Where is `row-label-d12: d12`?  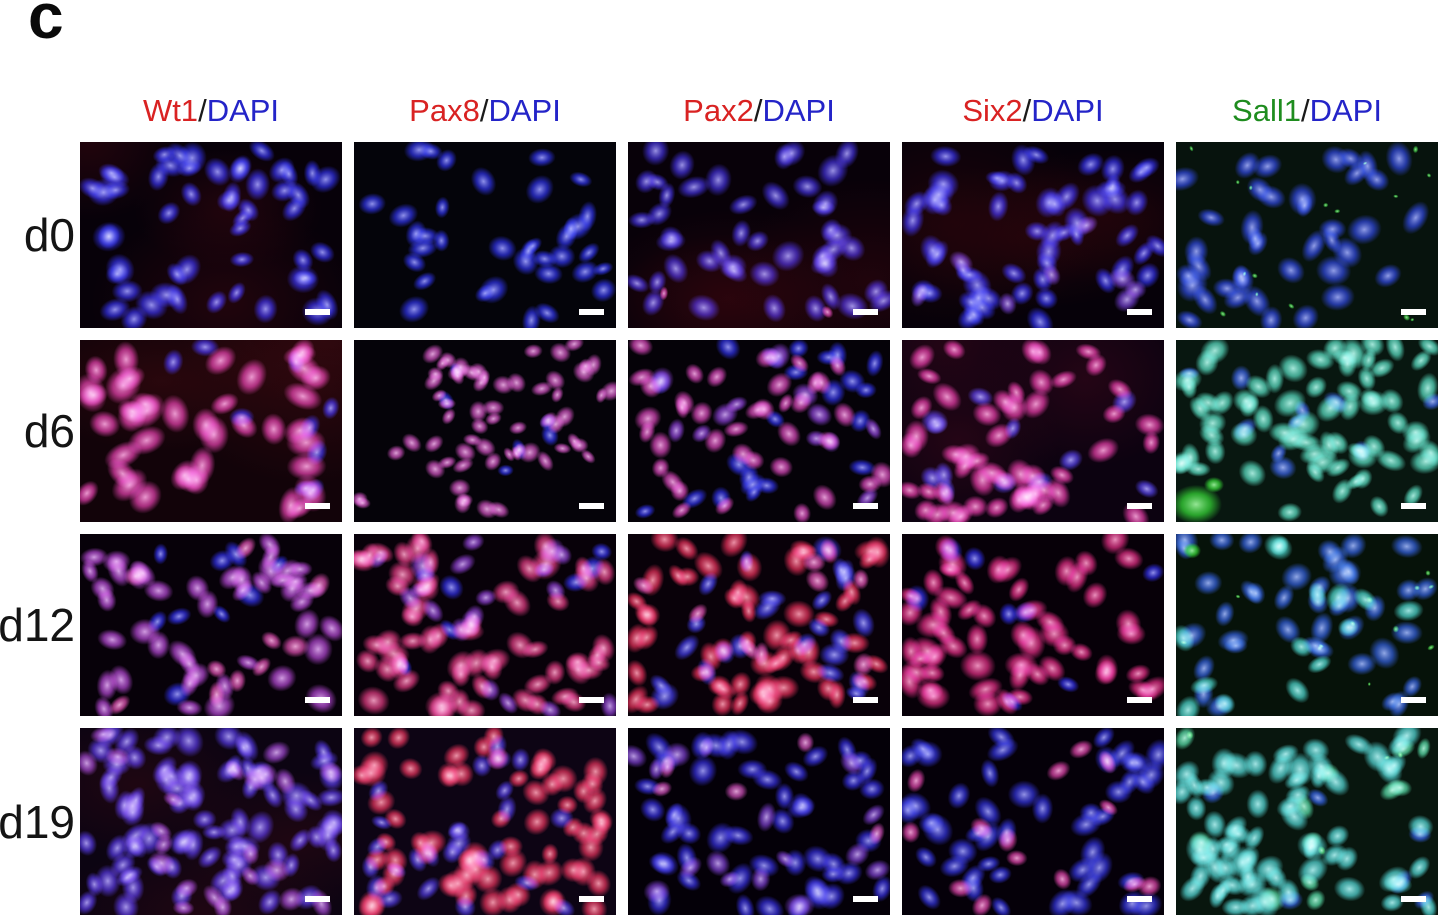 row-label-d12: d12 is located at coordinates (37, 625).